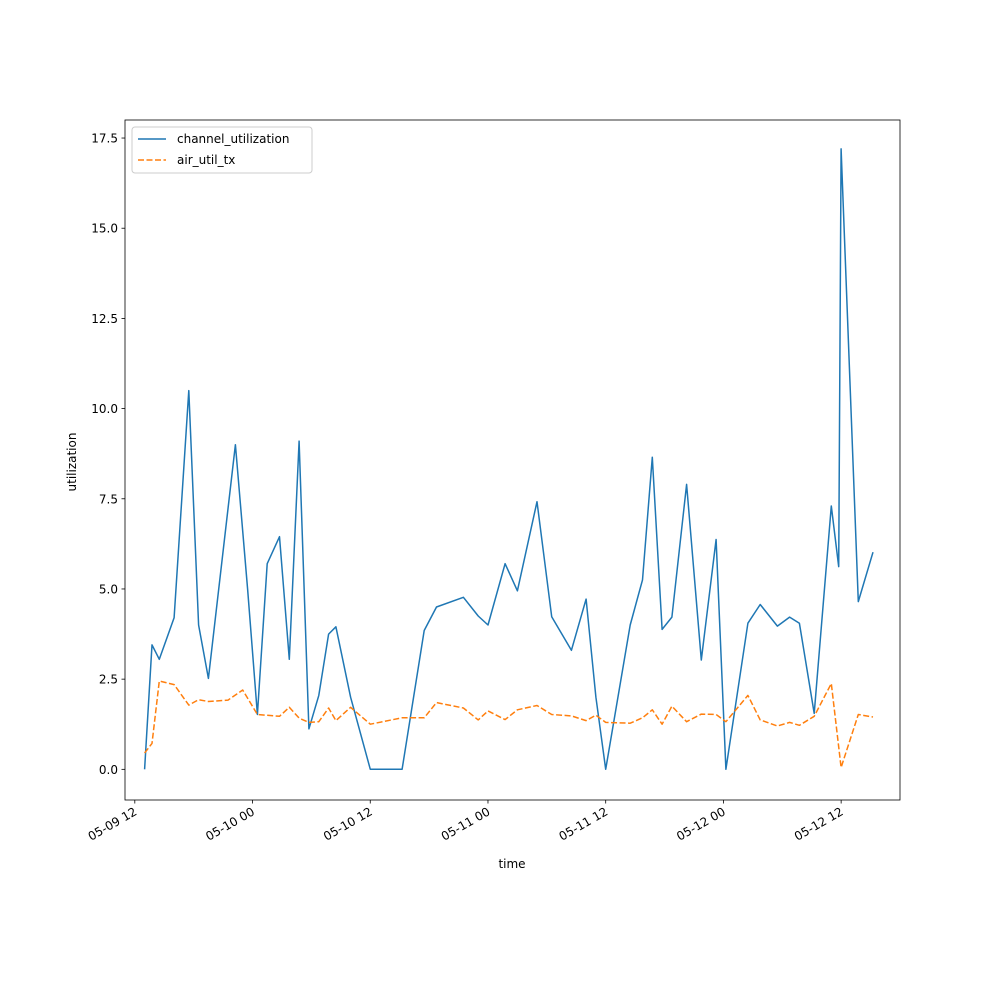 The width and height of the screenshot is (1000, 1000). What do you see at coordinates (104, 319) in the screenshot?
I see `y-tick-label: 12.5` at bounding box center [104, 319].